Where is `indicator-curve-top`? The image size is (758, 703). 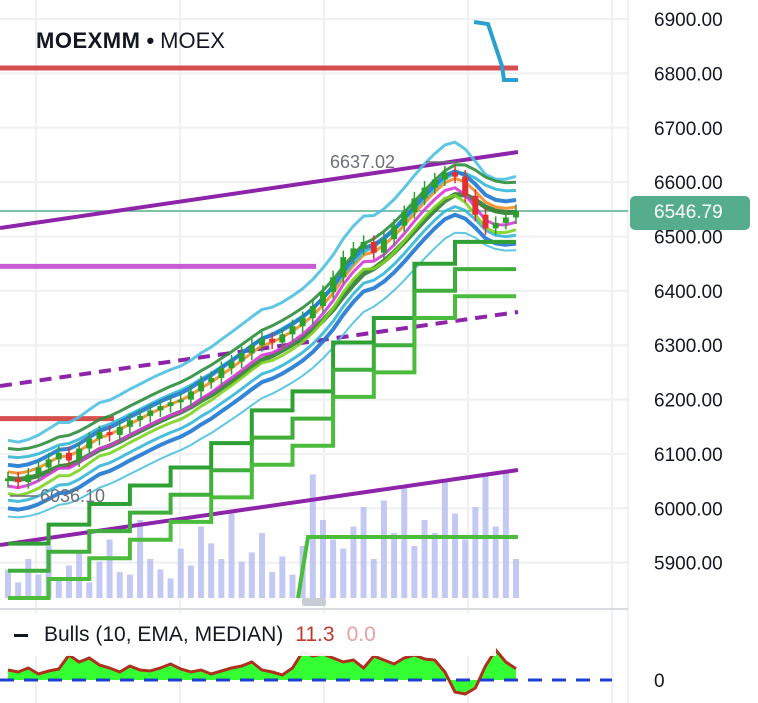 indicator-curve-top is located at coordinates (495, 51).